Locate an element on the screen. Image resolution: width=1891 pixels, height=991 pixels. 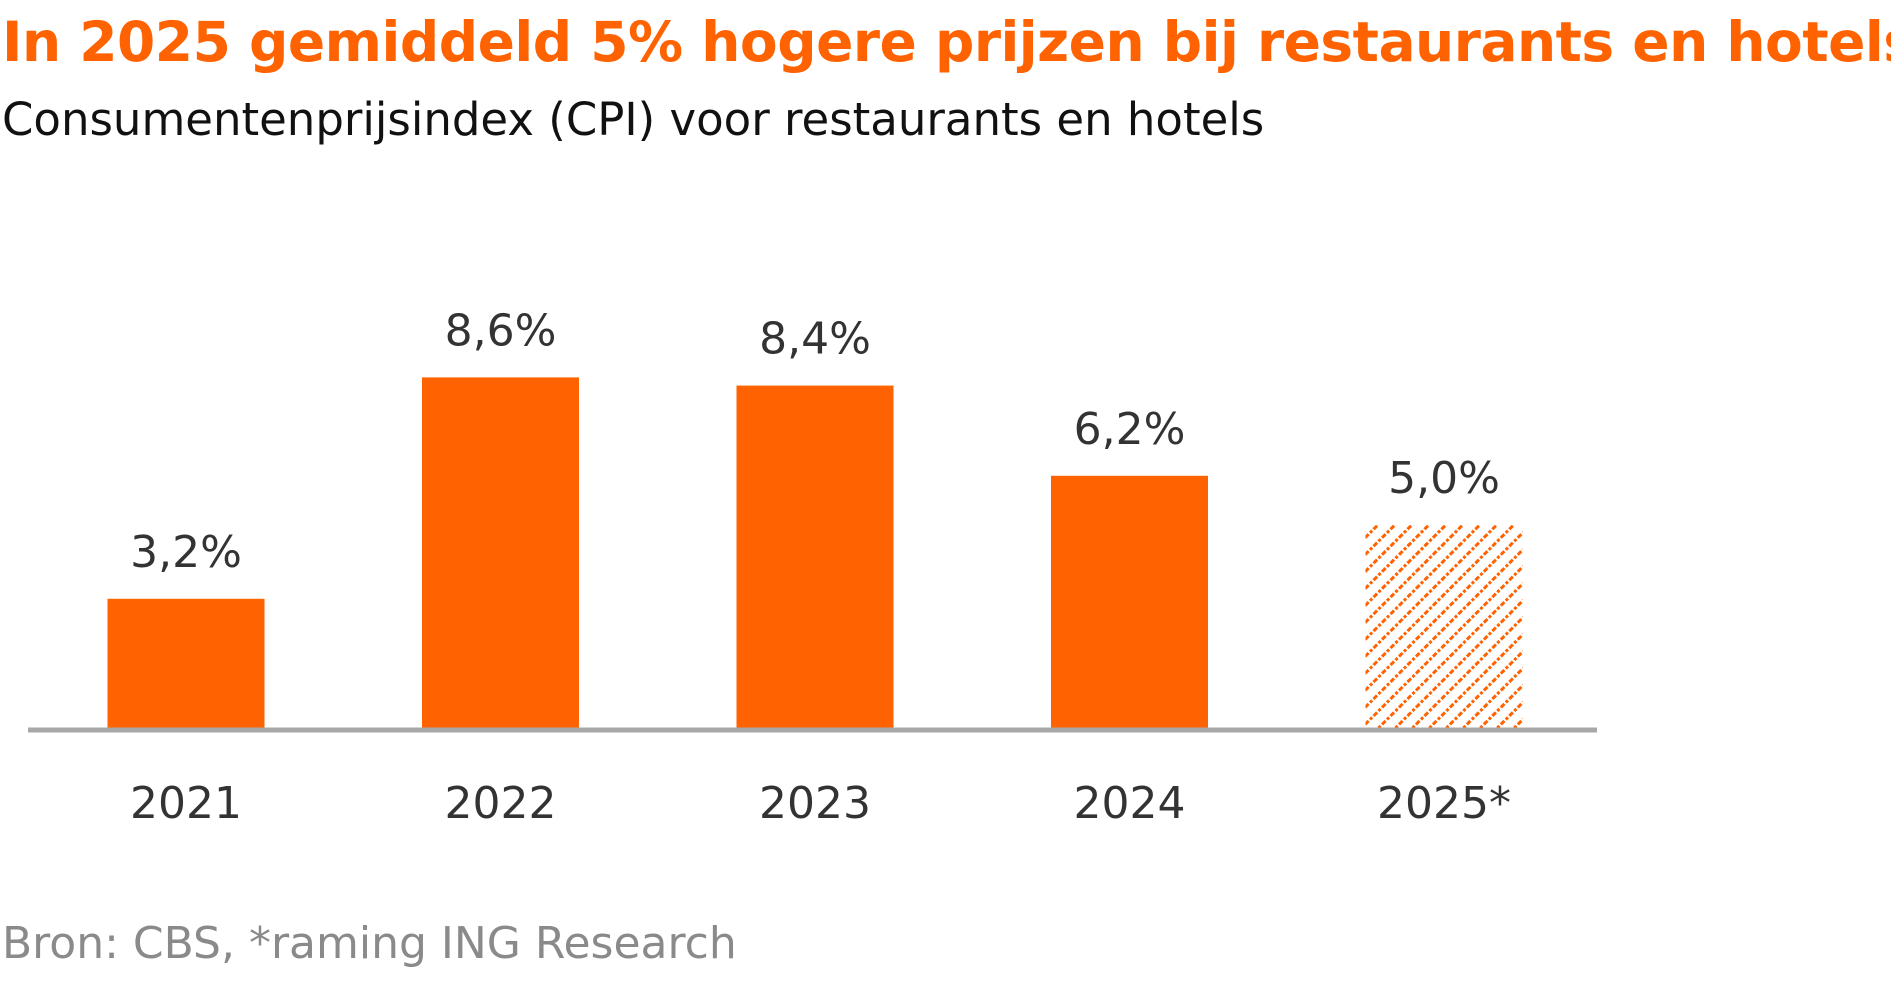
x-tick-label: 2024 is located at coordinates (1130, 803).